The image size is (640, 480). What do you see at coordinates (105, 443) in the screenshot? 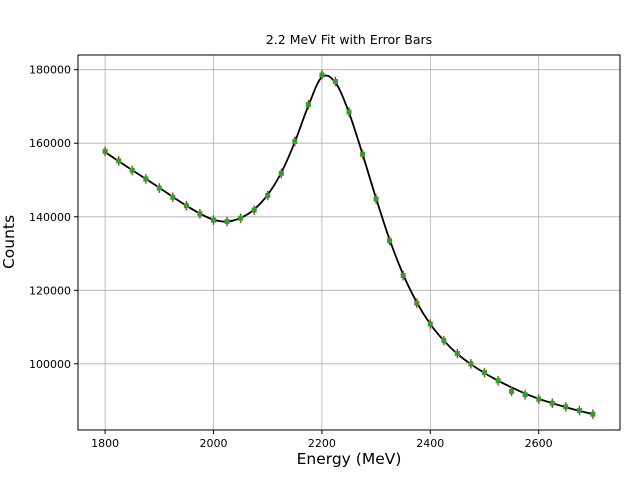
I see `x-tick-label: 1800` at bounding box center [105, 443].